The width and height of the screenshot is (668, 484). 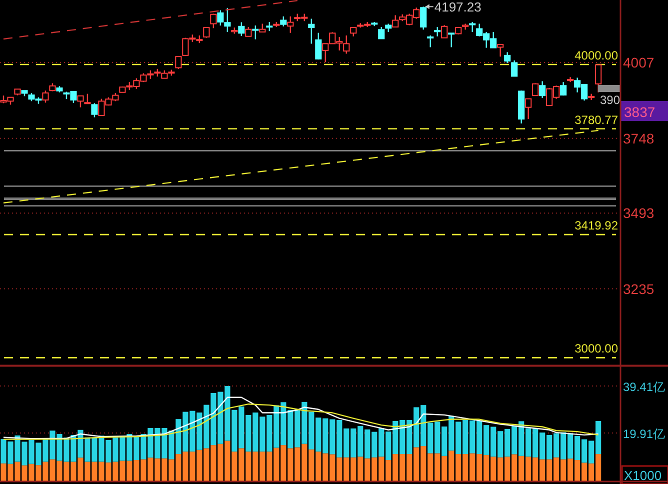 What do you see at coordinates (644, 387) in the screenshot?
I see `y-tick-label: 39.41亿` at bounding box center [644, 387].